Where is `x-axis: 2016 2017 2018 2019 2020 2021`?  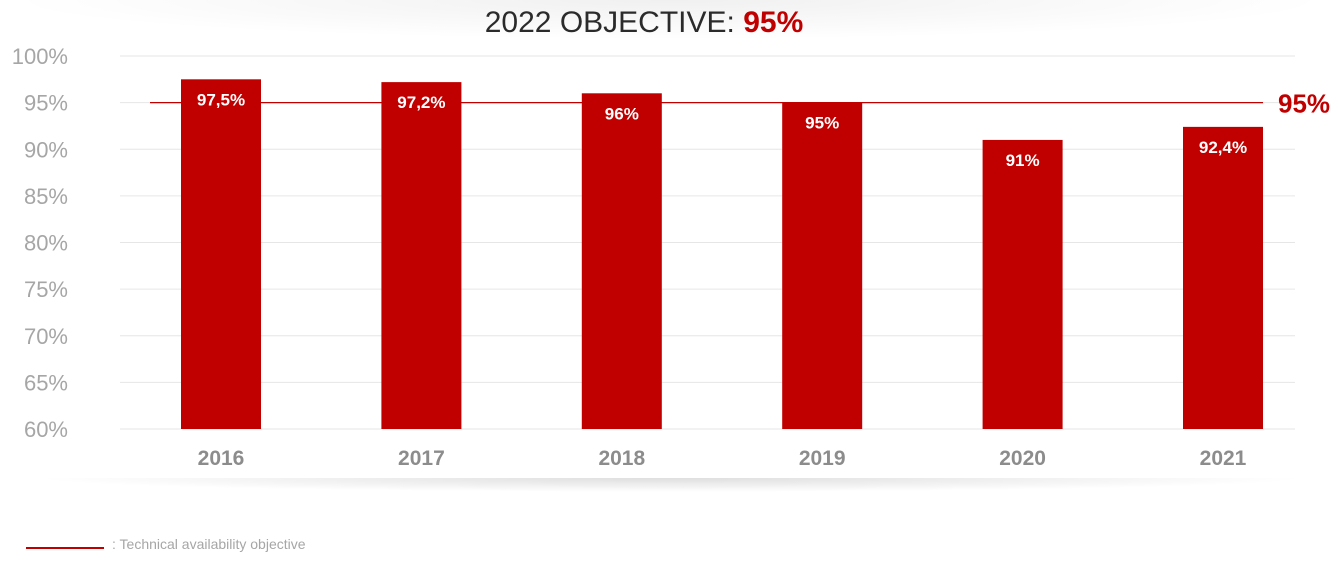
x-axis: 2016 2017 2018 2019 2020 2021 is located at coordinates (722, 458).